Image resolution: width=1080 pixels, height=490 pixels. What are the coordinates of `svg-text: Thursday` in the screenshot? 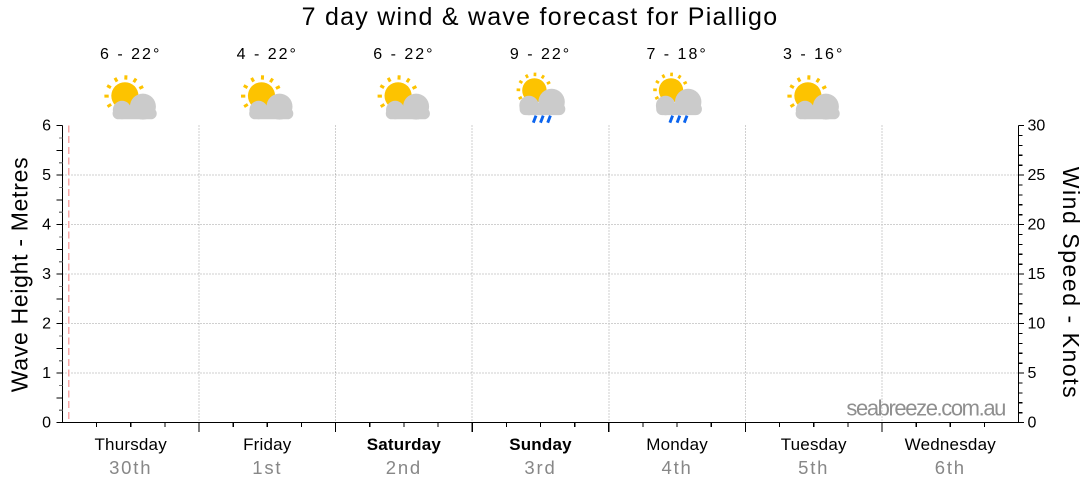 It's located at (130, 444).